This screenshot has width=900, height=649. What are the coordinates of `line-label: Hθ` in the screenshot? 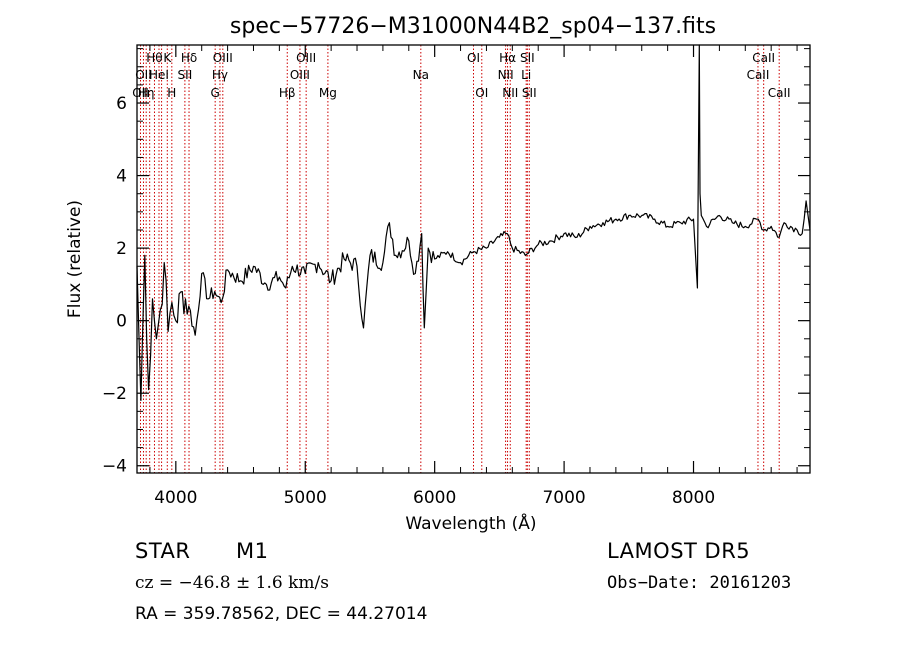 It's located at (154, 58).